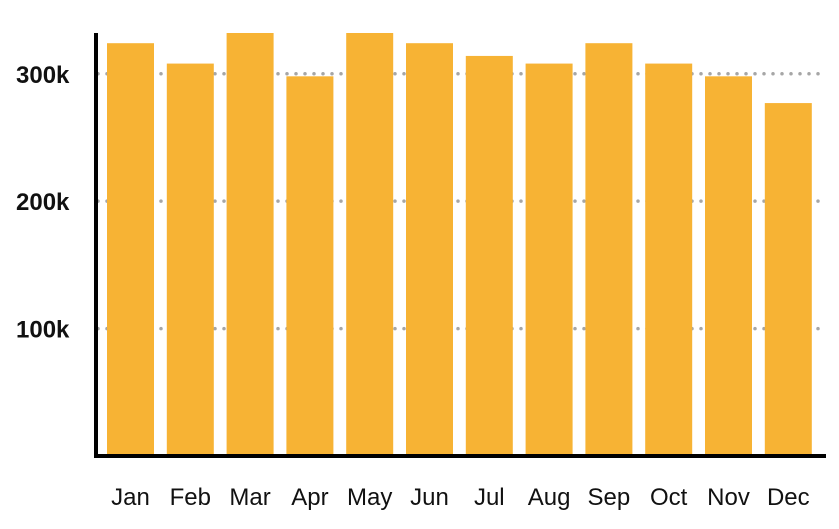 This screenshot has height=529, width=839. I want to click on bar-mar, so click(250, 244).